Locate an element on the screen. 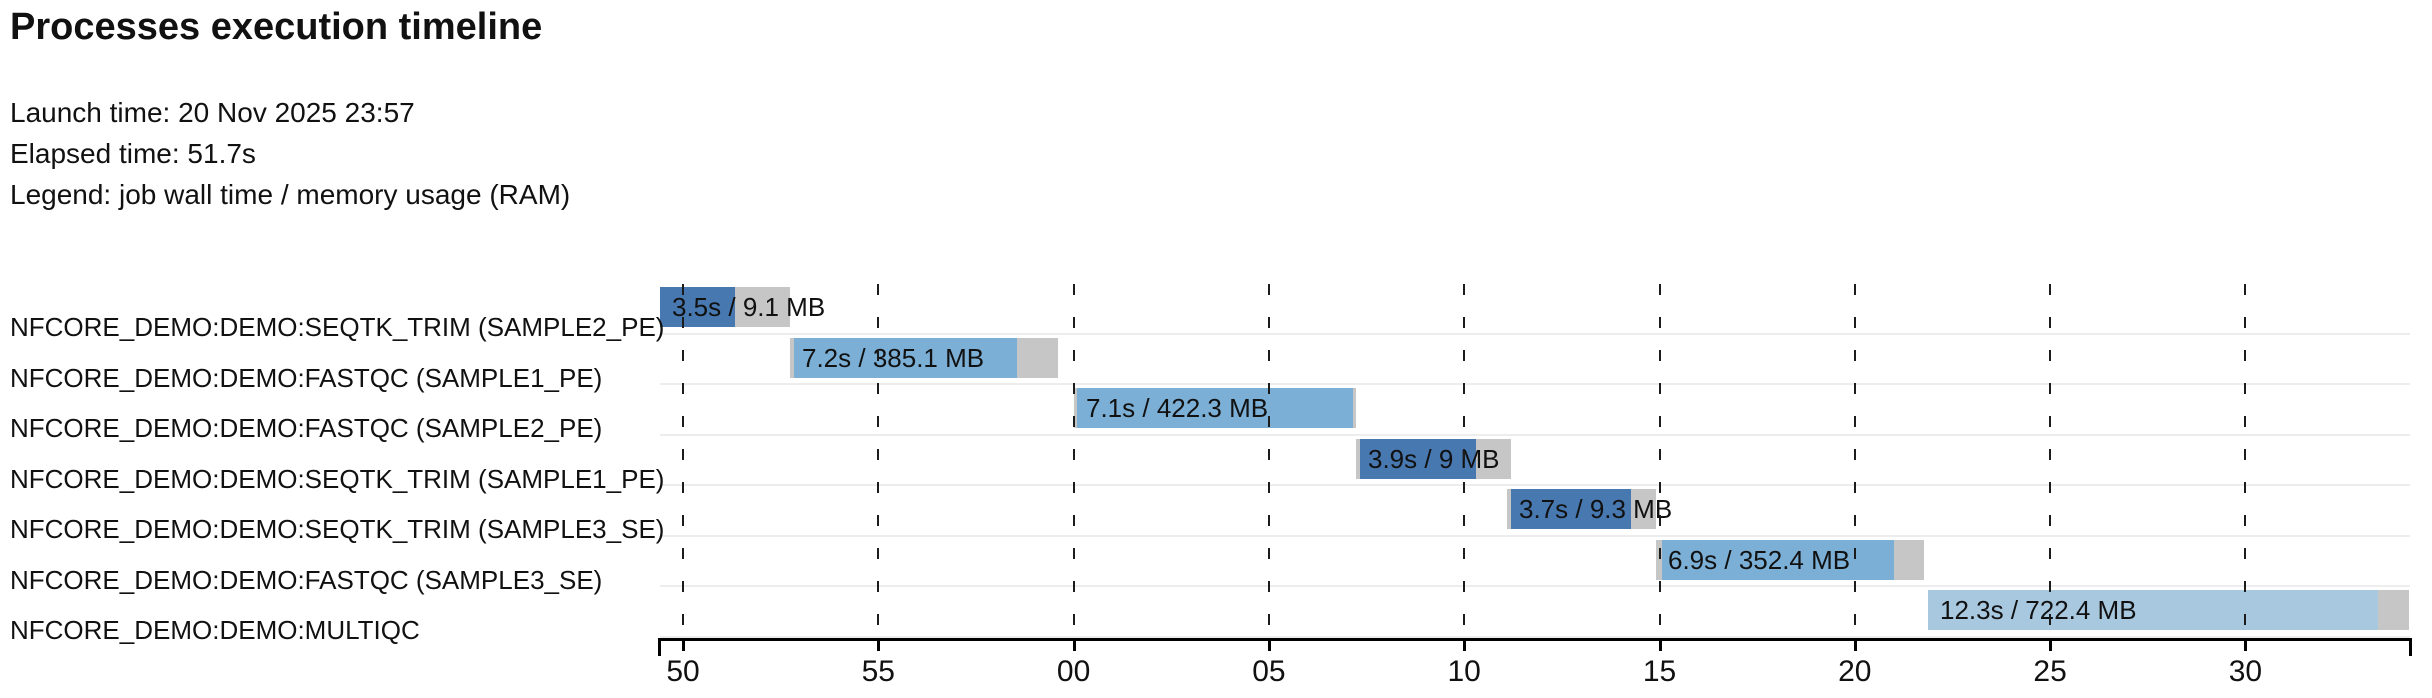 The height and width of the screenshot is (698, 2432). axis-tick-label: 05 is located at coordinates (1269, 671).